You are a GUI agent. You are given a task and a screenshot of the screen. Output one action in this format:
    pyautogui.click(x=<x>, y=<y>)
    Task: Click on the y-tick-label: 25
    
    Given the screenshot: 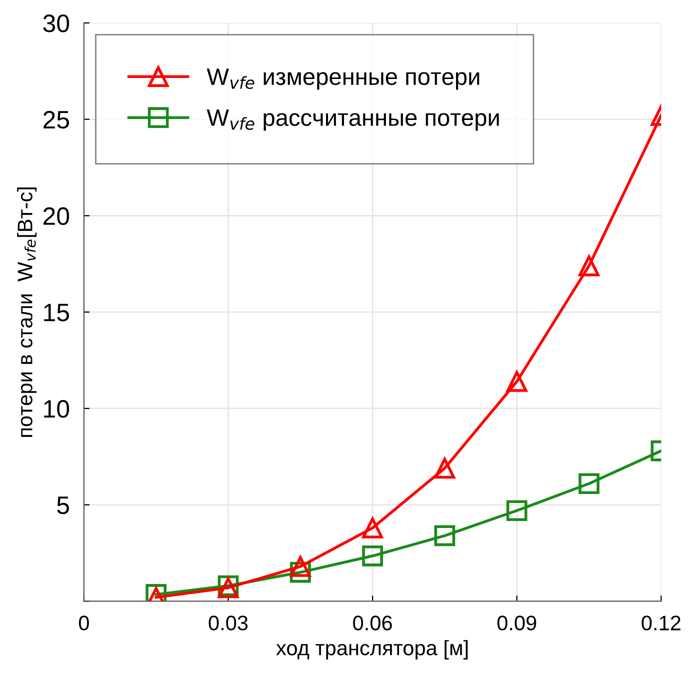 What is the action you would take?
    pyautogui.click(x=56, y=119)
    